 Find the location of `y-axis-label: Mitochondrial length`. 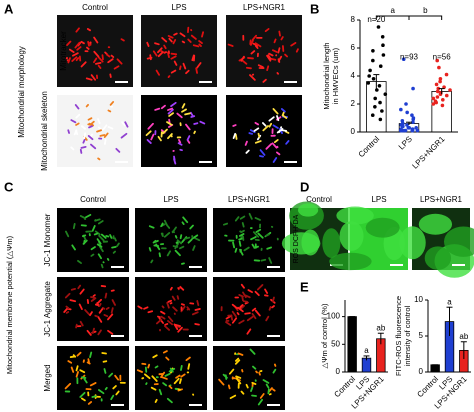

y-axis-label: Mitochondrial length is located at coordinates (326, 75).